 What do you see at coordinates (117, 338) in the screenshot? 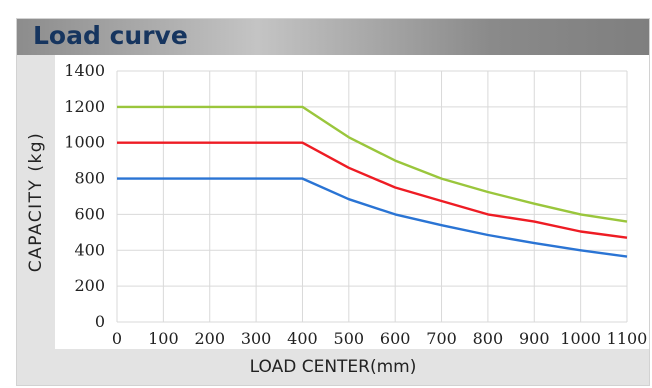
I see `x-tick-label: 0` at bounding box center [117, 338].